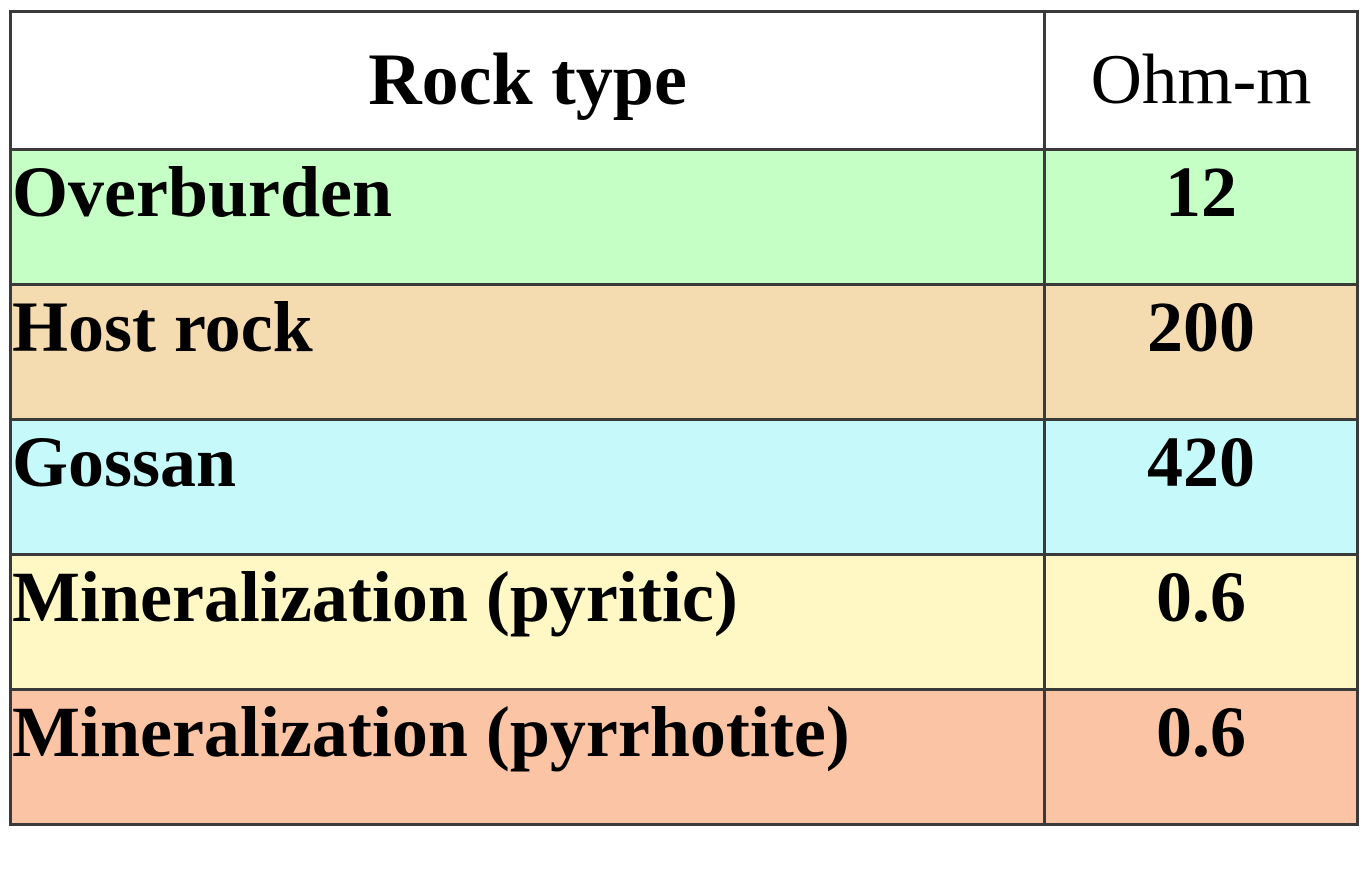 This screenshot has height=889, width=1370. I want to click on rock-type-cell: Mineralization (pyrrhotite), so click(527, 757).